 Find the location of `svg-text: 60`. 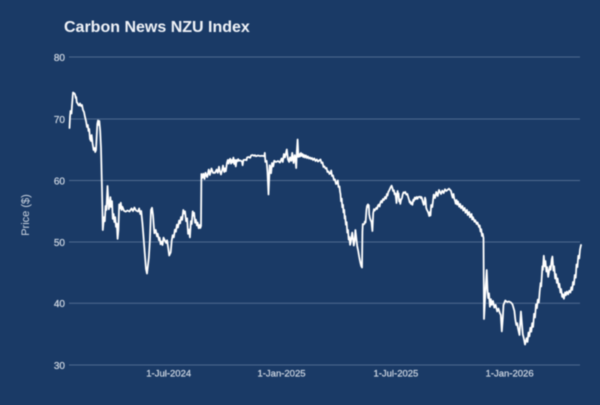

svg-text: 60 is located at coordinates (60, 181).